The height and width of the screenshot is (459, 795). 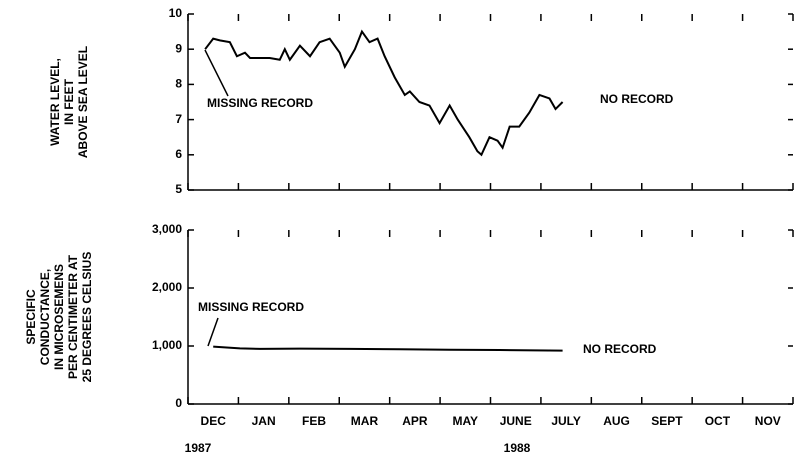 What do you see at coordinates (415, 421) in the screenshot?
I see `x-tick-label: APR` at bounding box center [415, 421].